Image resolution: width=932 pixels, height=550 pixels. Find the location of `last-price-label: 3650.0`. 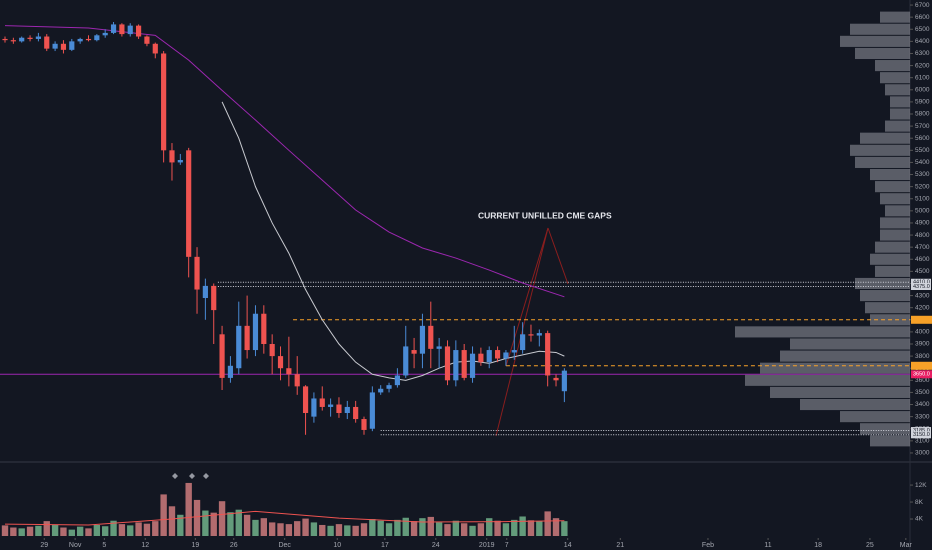

last-price-label: 3650.0 is located at coordinates (921, 375).